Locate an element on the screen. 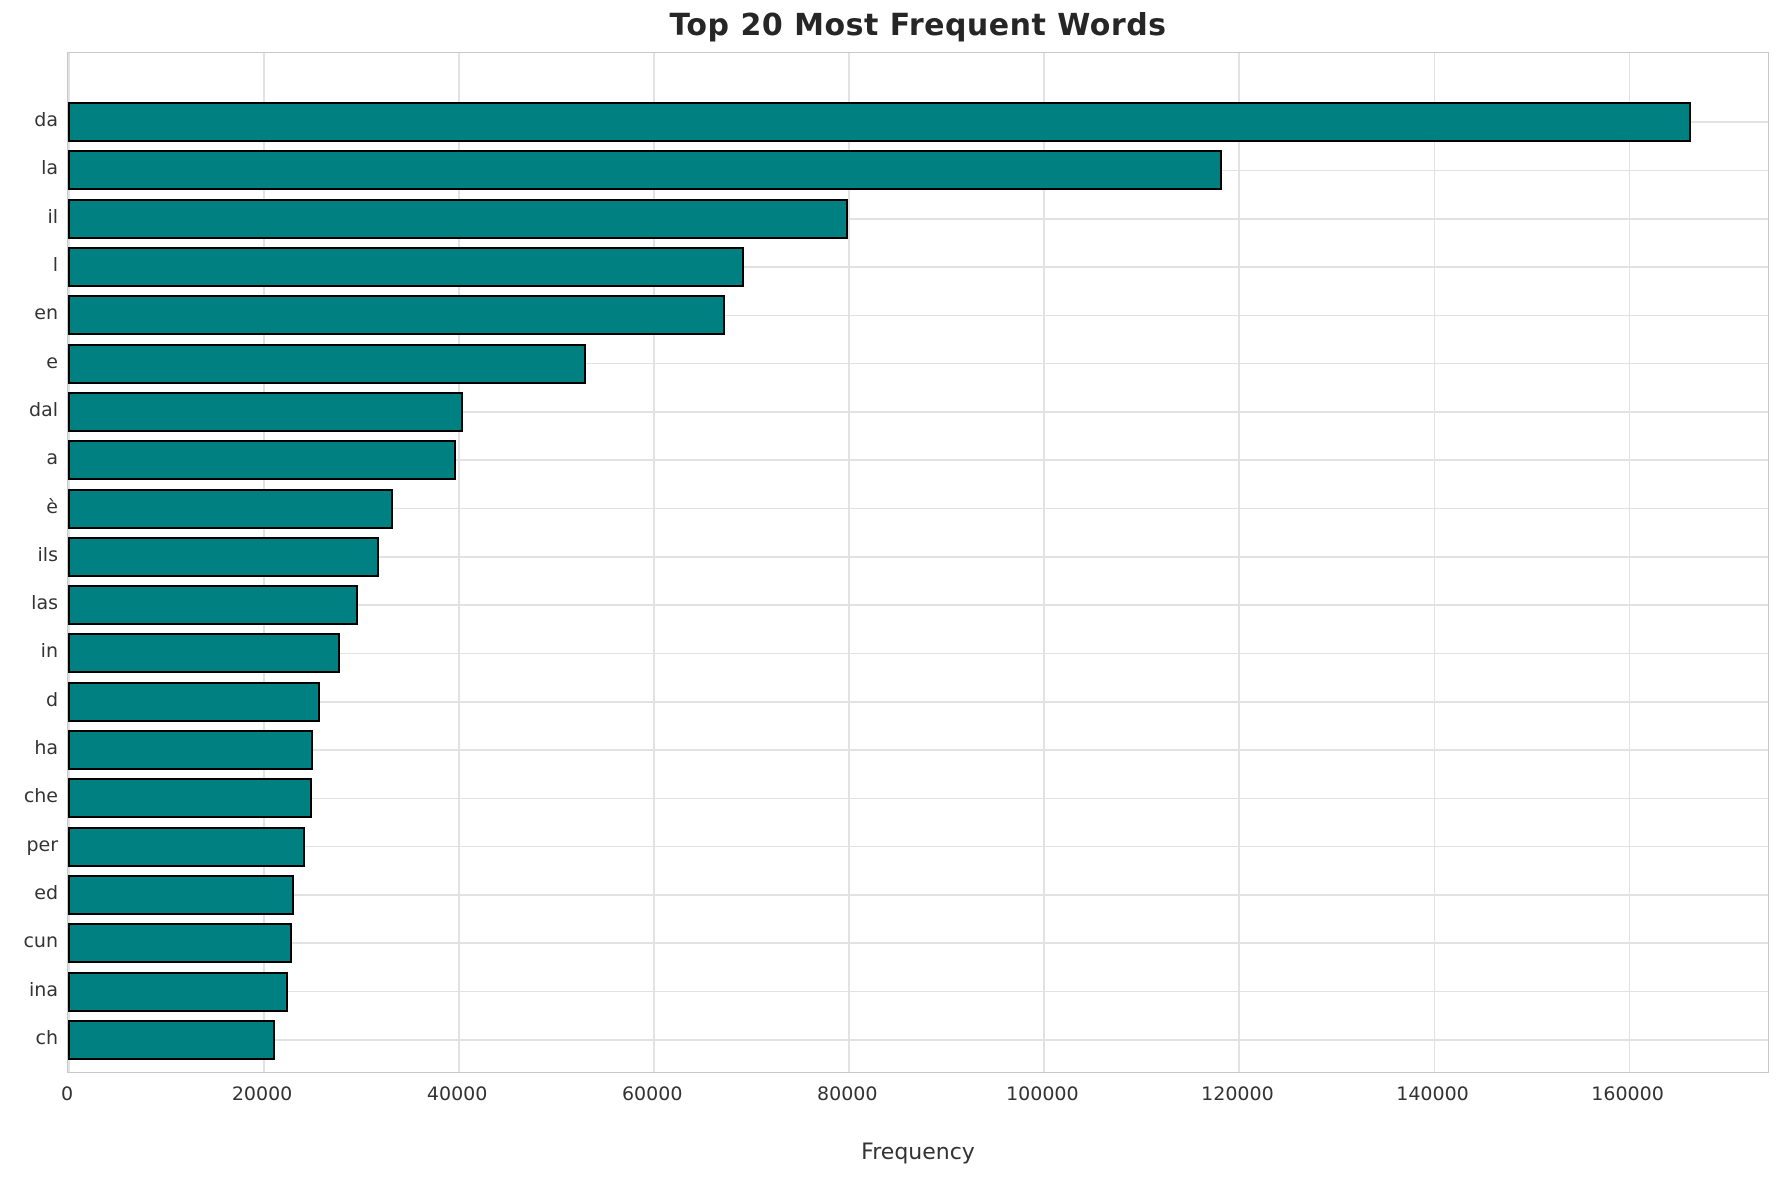 The height and width of the screenshot is (1185, 1785). bar-ed is located at coordinates (181, 894).